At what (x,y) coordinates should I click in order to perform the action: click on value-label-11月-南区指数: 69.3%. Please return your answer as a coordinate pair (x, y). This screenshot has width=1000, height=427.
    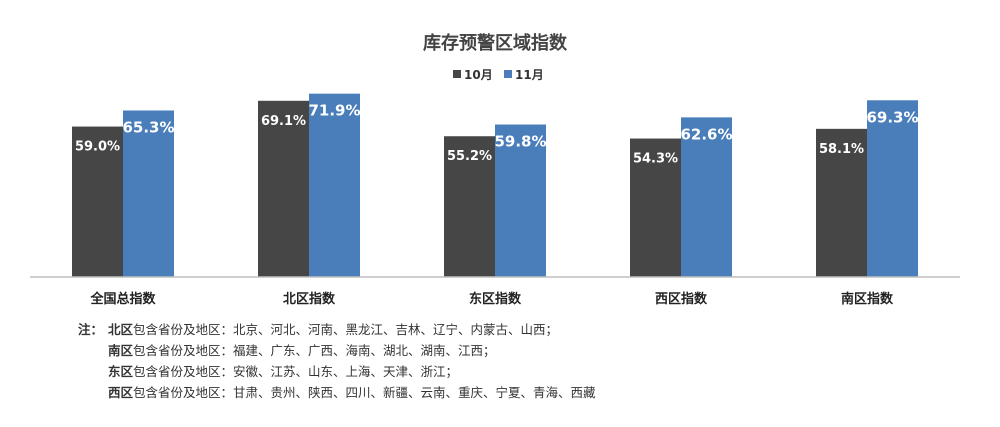
    Looking at the image, I should click on (892, 117).